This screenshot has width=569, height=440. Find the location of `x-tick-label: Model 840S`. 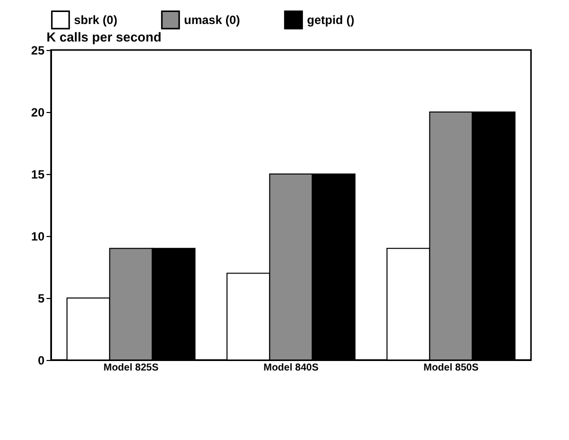

x-tick-label: Model 840S is located at coordinates (291, 368).